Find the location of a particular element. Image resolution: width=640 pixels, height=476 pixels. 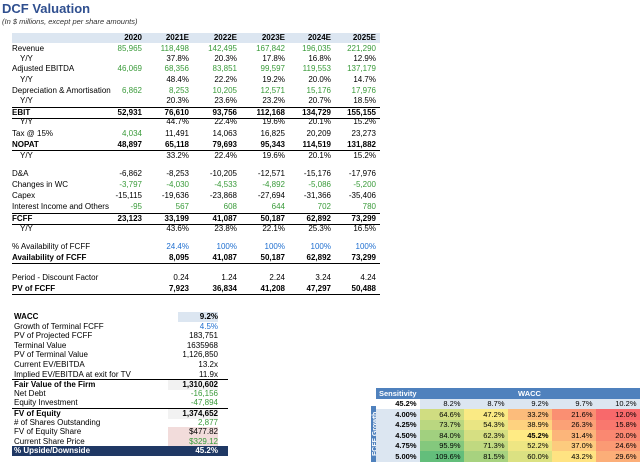

valuation-row: PV of Projected FCFF 183,751 is located at coordinates (120, 336).